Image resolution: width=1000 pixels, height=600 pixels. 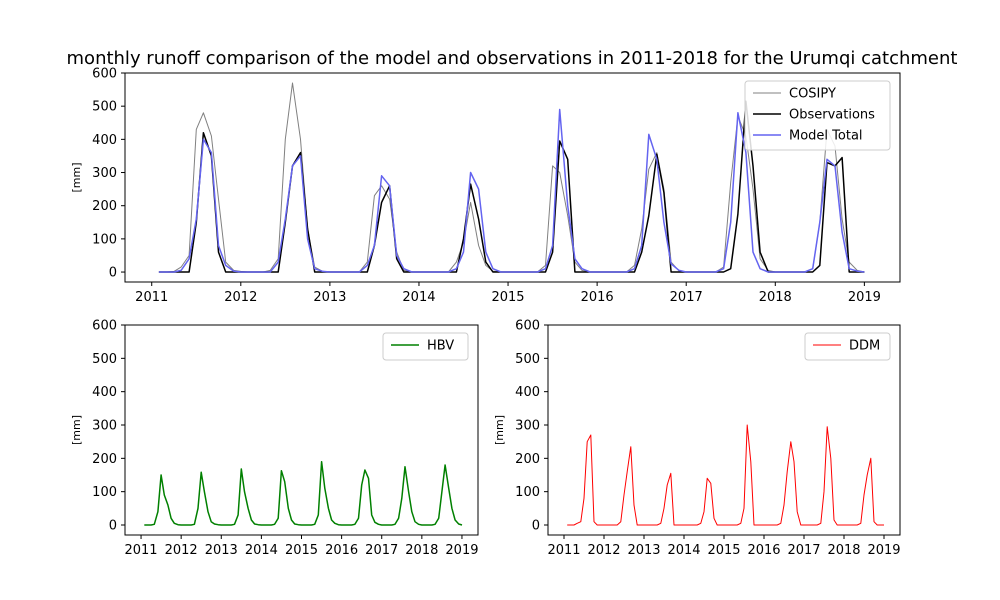 I want to click on legend-label: COSIPY, so click(x=812, y=94).